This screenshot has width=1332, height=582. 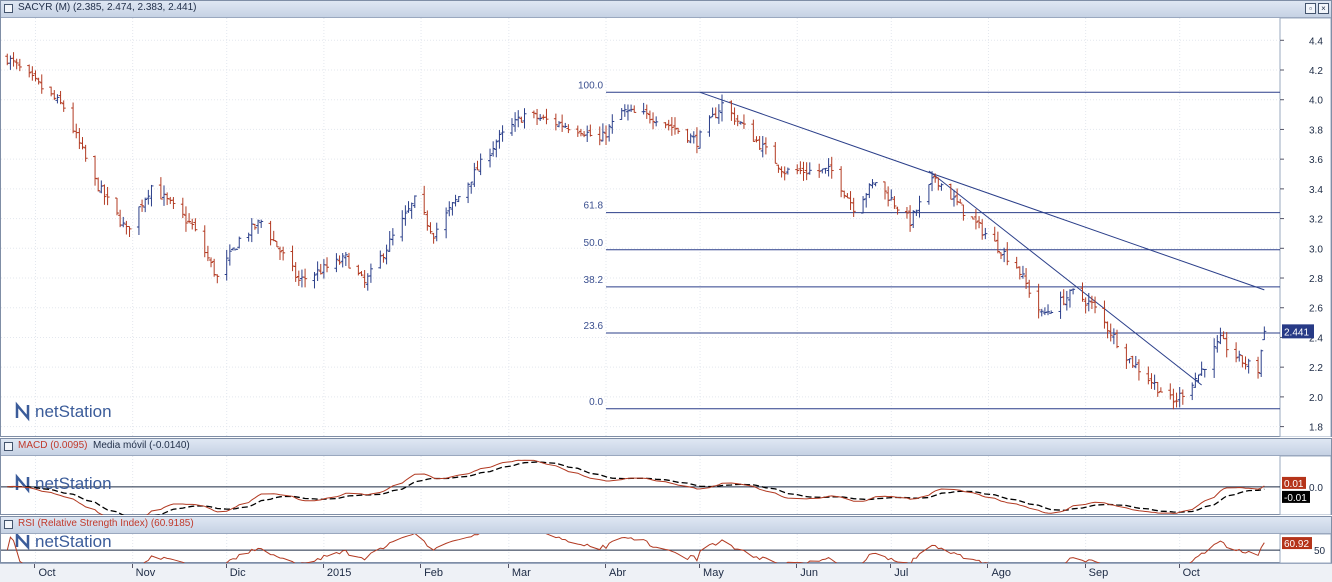 I want to click on y-tick-label: 3.8, so click(x=1316, y=130).